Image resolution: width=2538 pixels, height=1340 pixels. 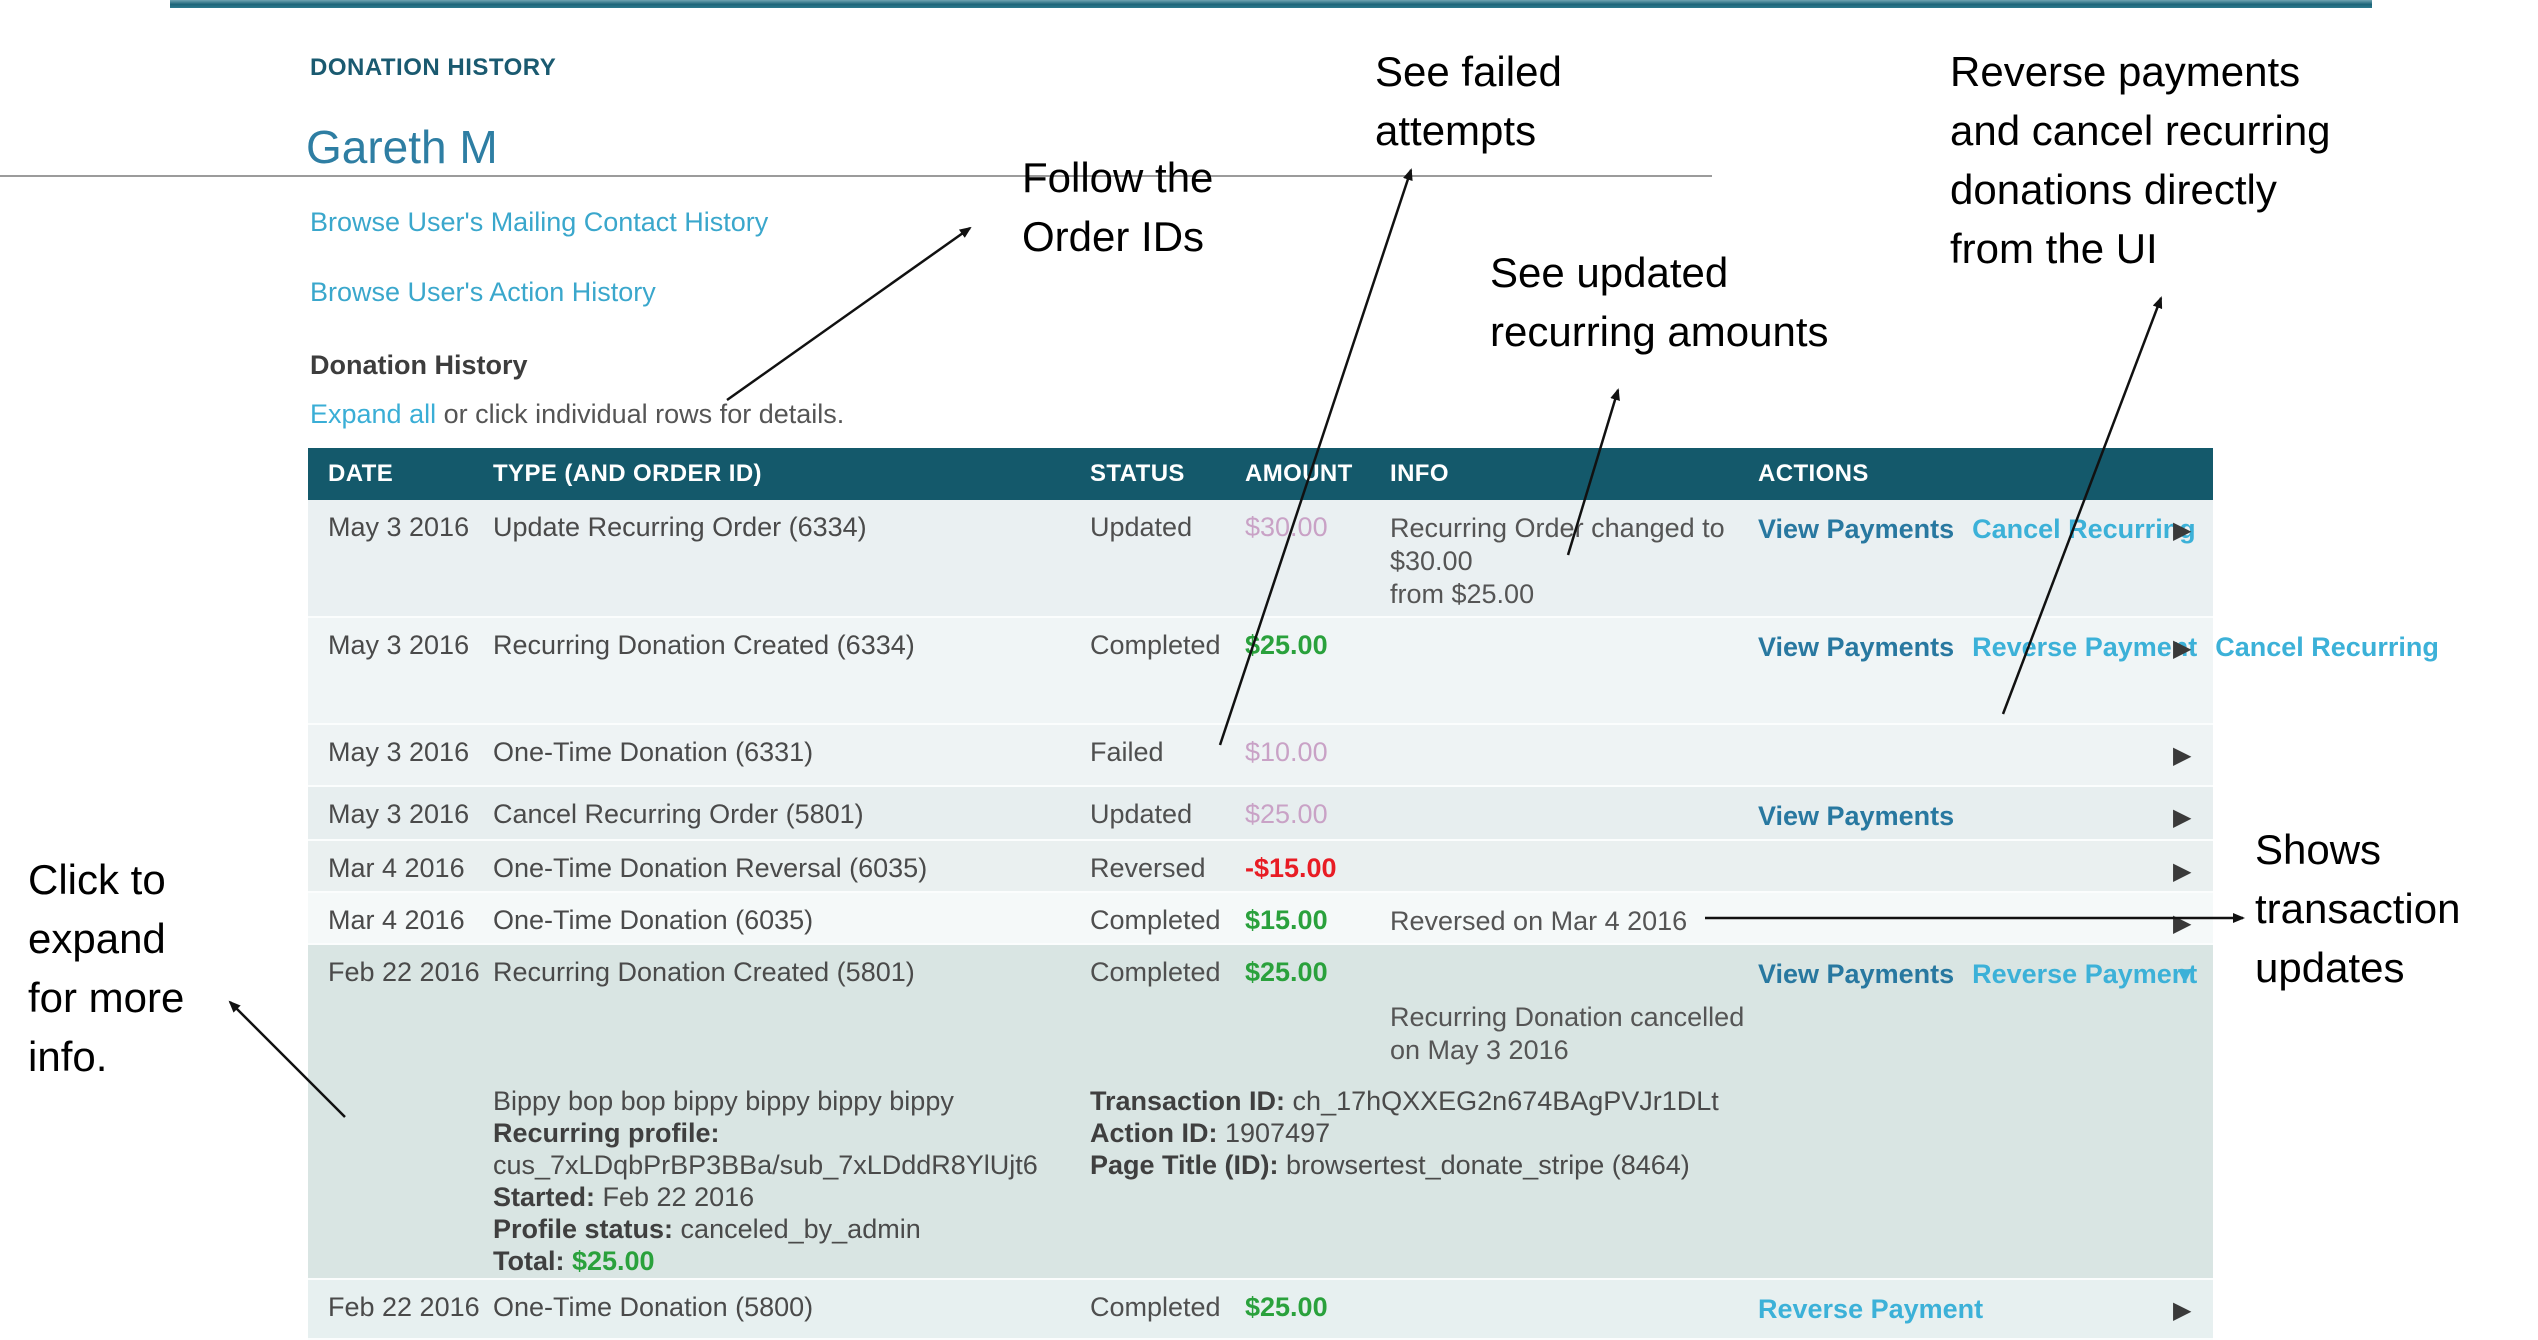 What do you see at coordinates (433, 67) in the screenshot?
I see `page-eyebrow-title: DONATION HISTORY` at bounding box center [433, 67].